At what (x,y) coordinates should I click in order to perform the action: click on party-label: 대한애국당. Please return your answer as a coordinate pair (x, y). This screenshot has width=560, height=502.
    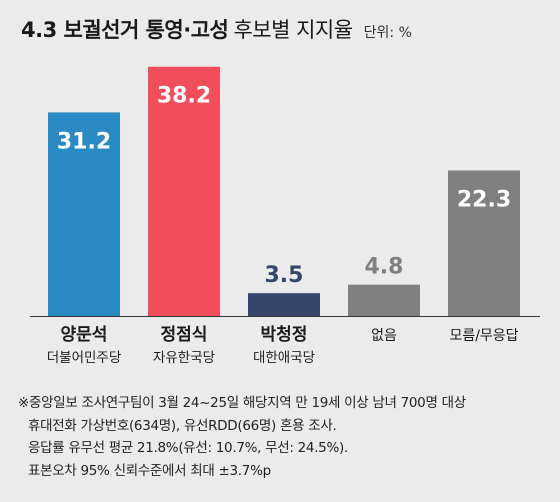
    Looking at the image, I should click on (284, 358).